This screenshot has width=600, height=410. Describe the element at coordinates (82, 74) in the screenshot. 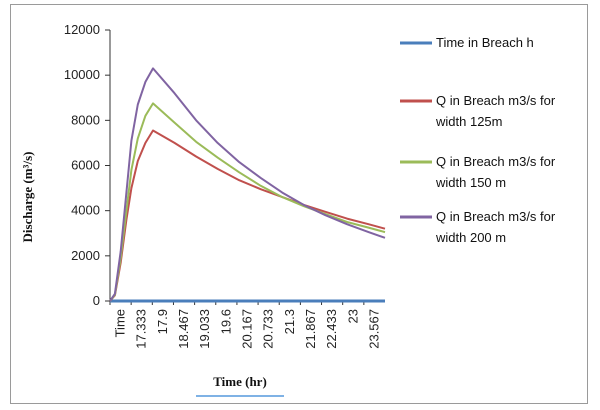

I see `y-tick-label: 10000` at that location.